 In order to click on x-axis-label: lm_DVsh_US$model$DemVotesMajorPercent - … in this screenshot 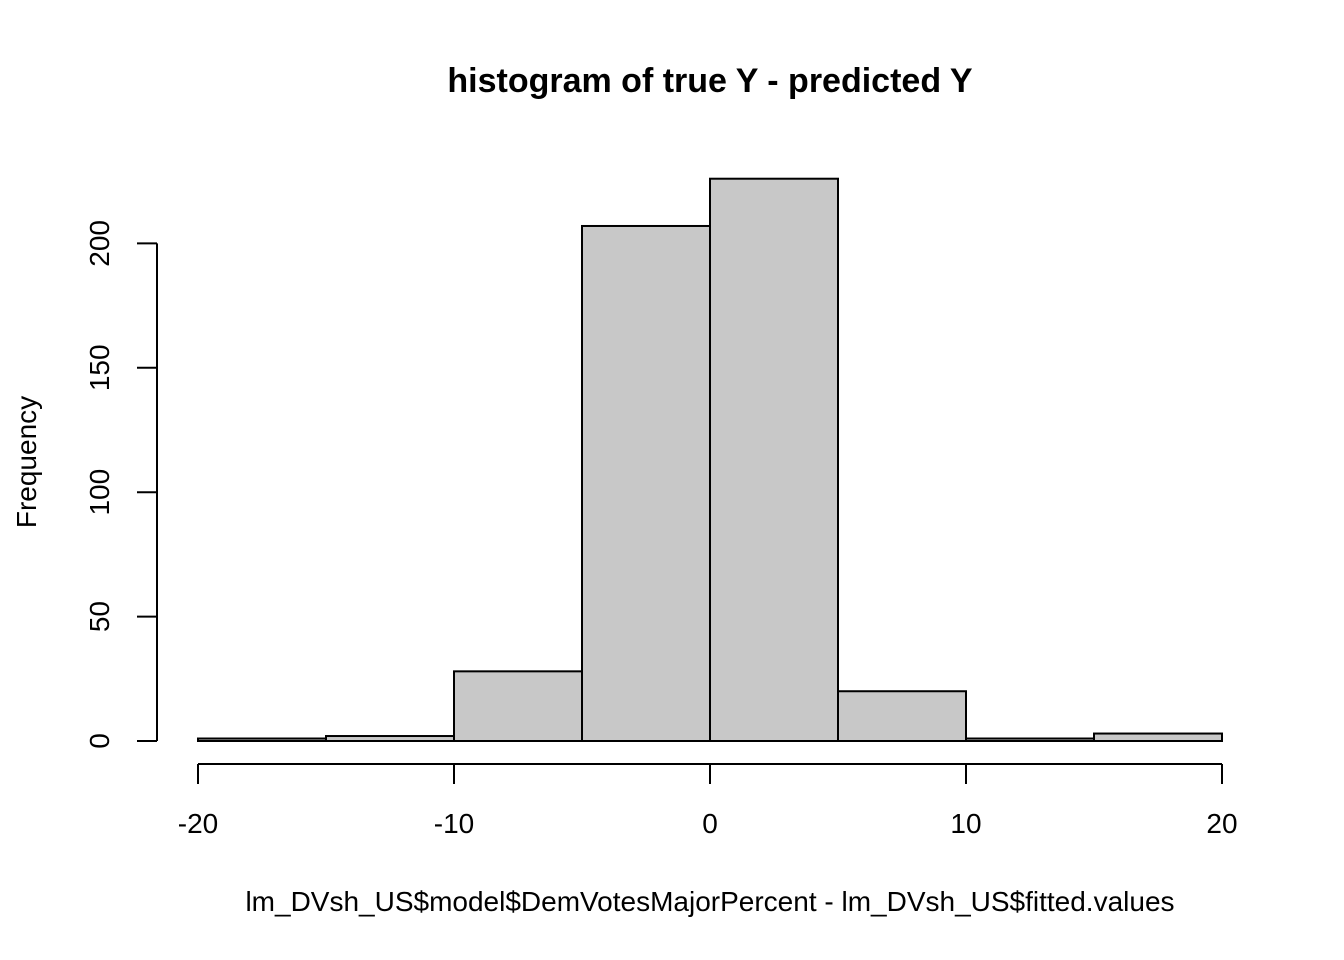, I will do `click(709, 901)`.